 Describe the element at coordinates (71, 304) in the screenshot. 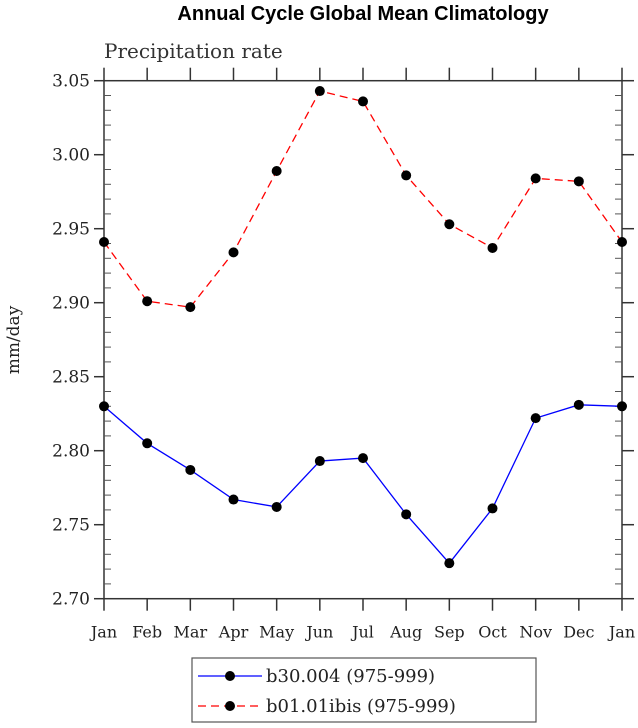

I see `y-tick-label: 2.90` at that location.